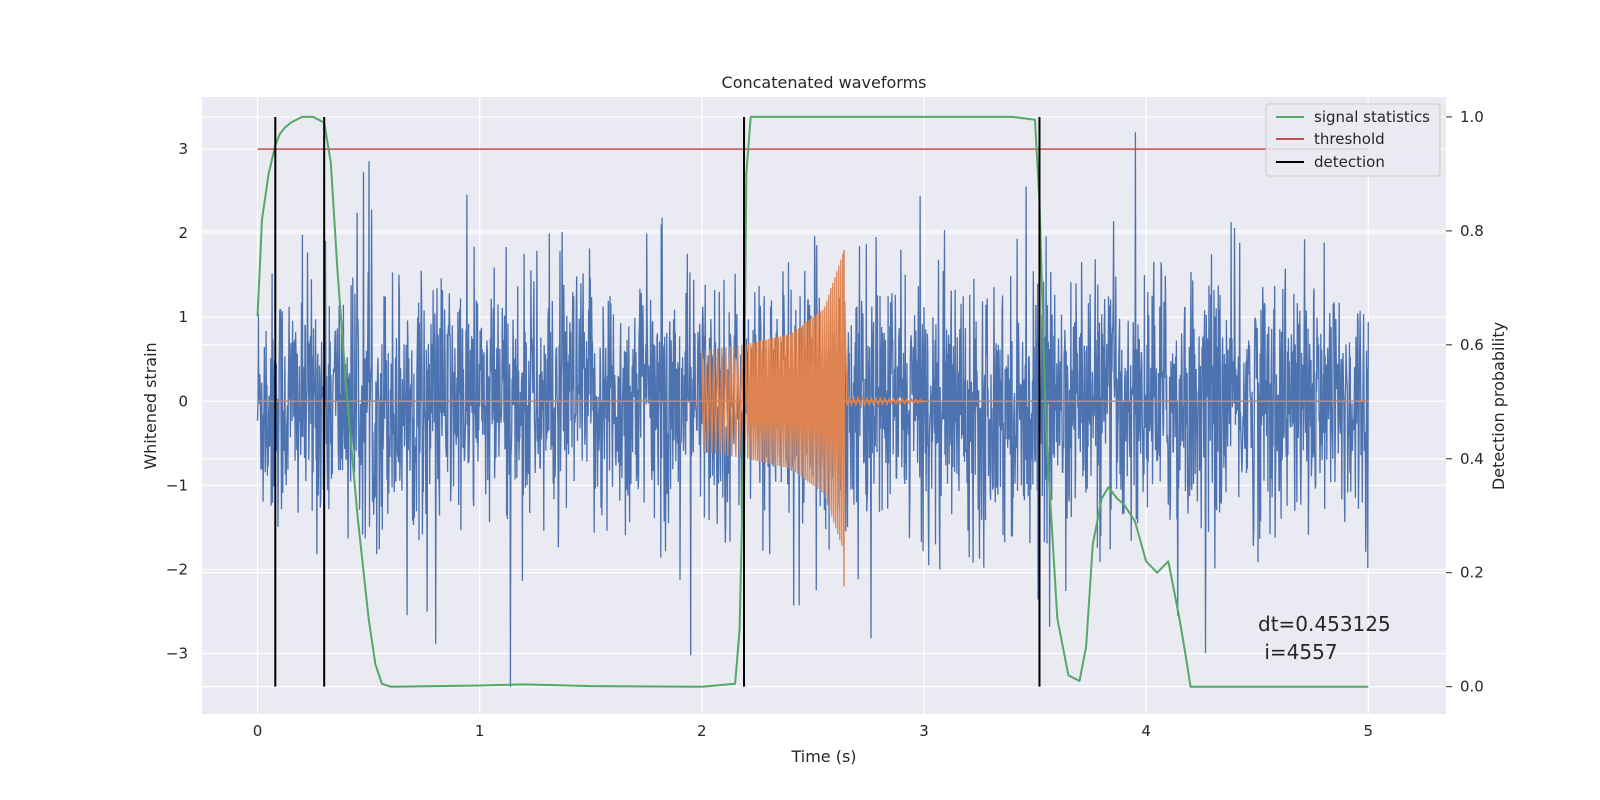  What do you see at coordinates (1349, 139) in the screenshot?
I see `legend-label-threshold: threshold` at bounding box center [1349, 139].